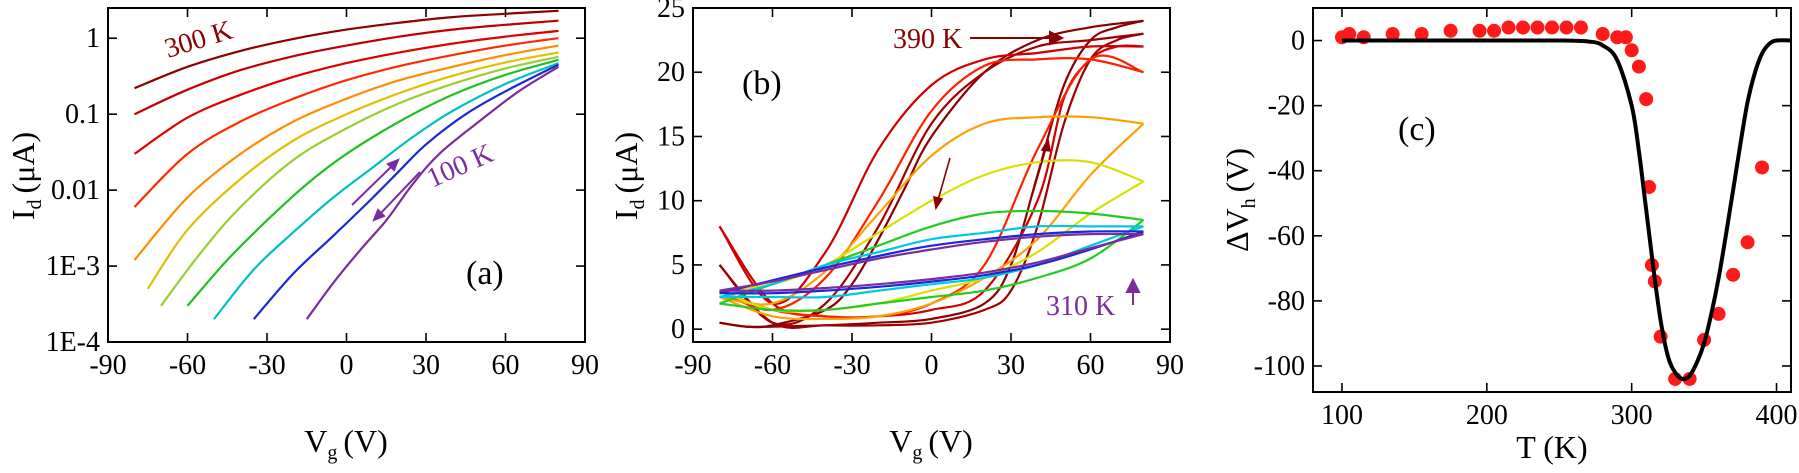 Image resolution: width=1799 pixels, height=473 pixels. Describe the element at coordinates (671, 72) in the screenshot. I see `panel-b-ytick-label: 20` at that location.